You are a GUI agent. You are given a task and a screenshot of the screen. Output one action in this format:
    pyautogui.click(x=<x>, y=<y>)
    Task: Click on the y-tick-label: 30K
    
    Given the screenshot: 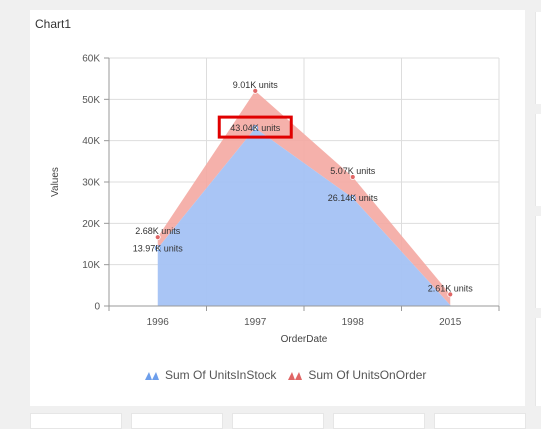 What is the action you would take?
    pyautogui.click(x=91, y=183)
    